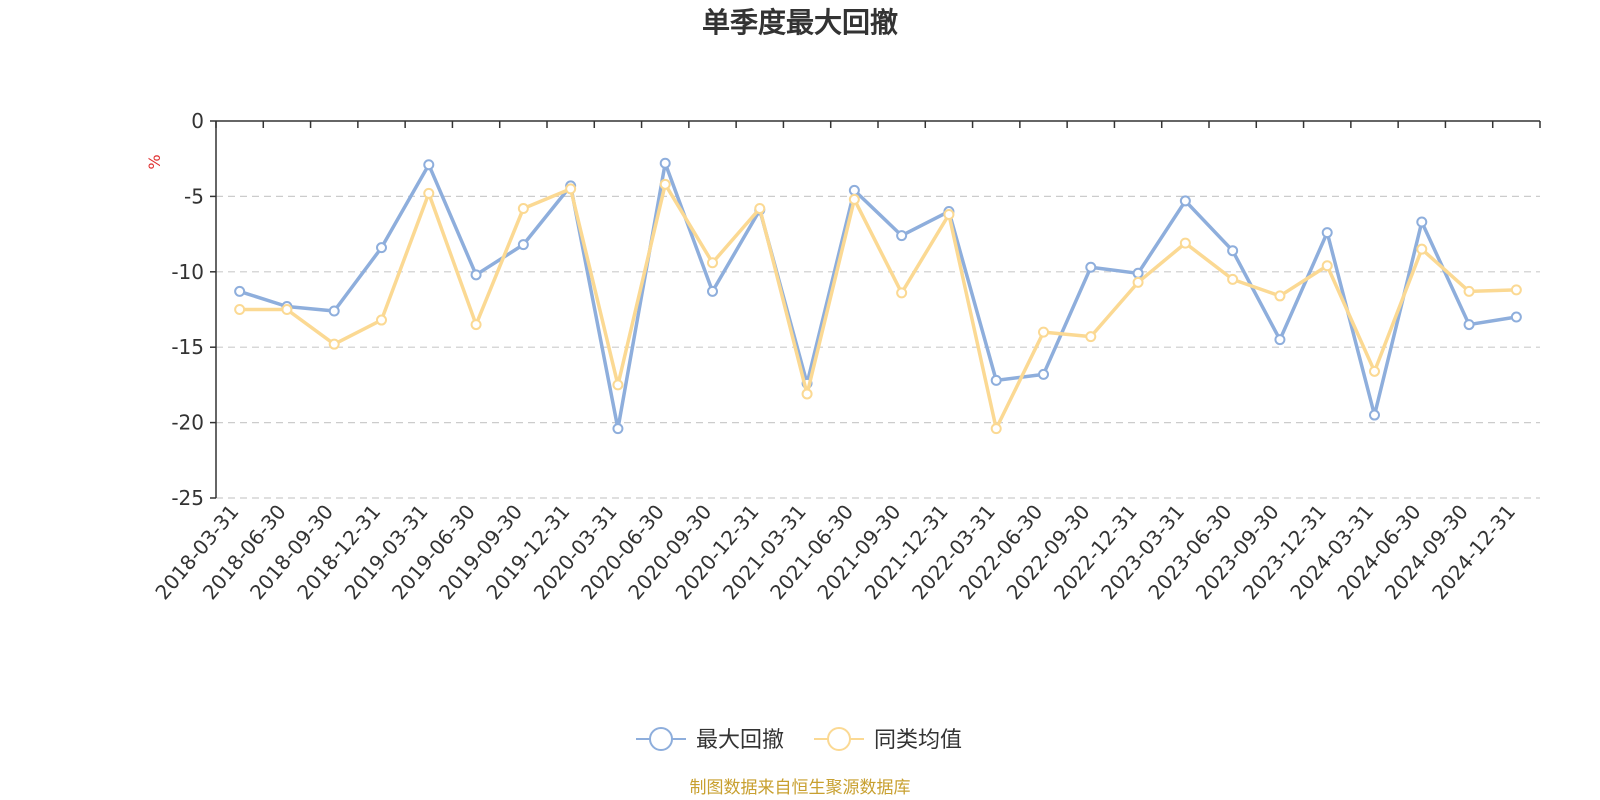  I want to click on legend-label: 最大回撤, so click(740, 740).